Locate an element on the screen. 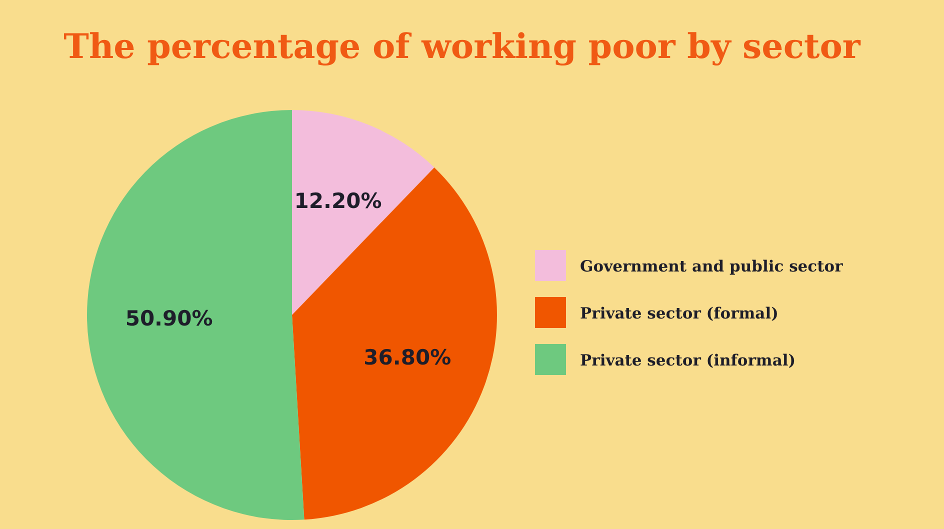 The image size is (944, 529). data-label: 50.90% is located at coordinates (169, 318).